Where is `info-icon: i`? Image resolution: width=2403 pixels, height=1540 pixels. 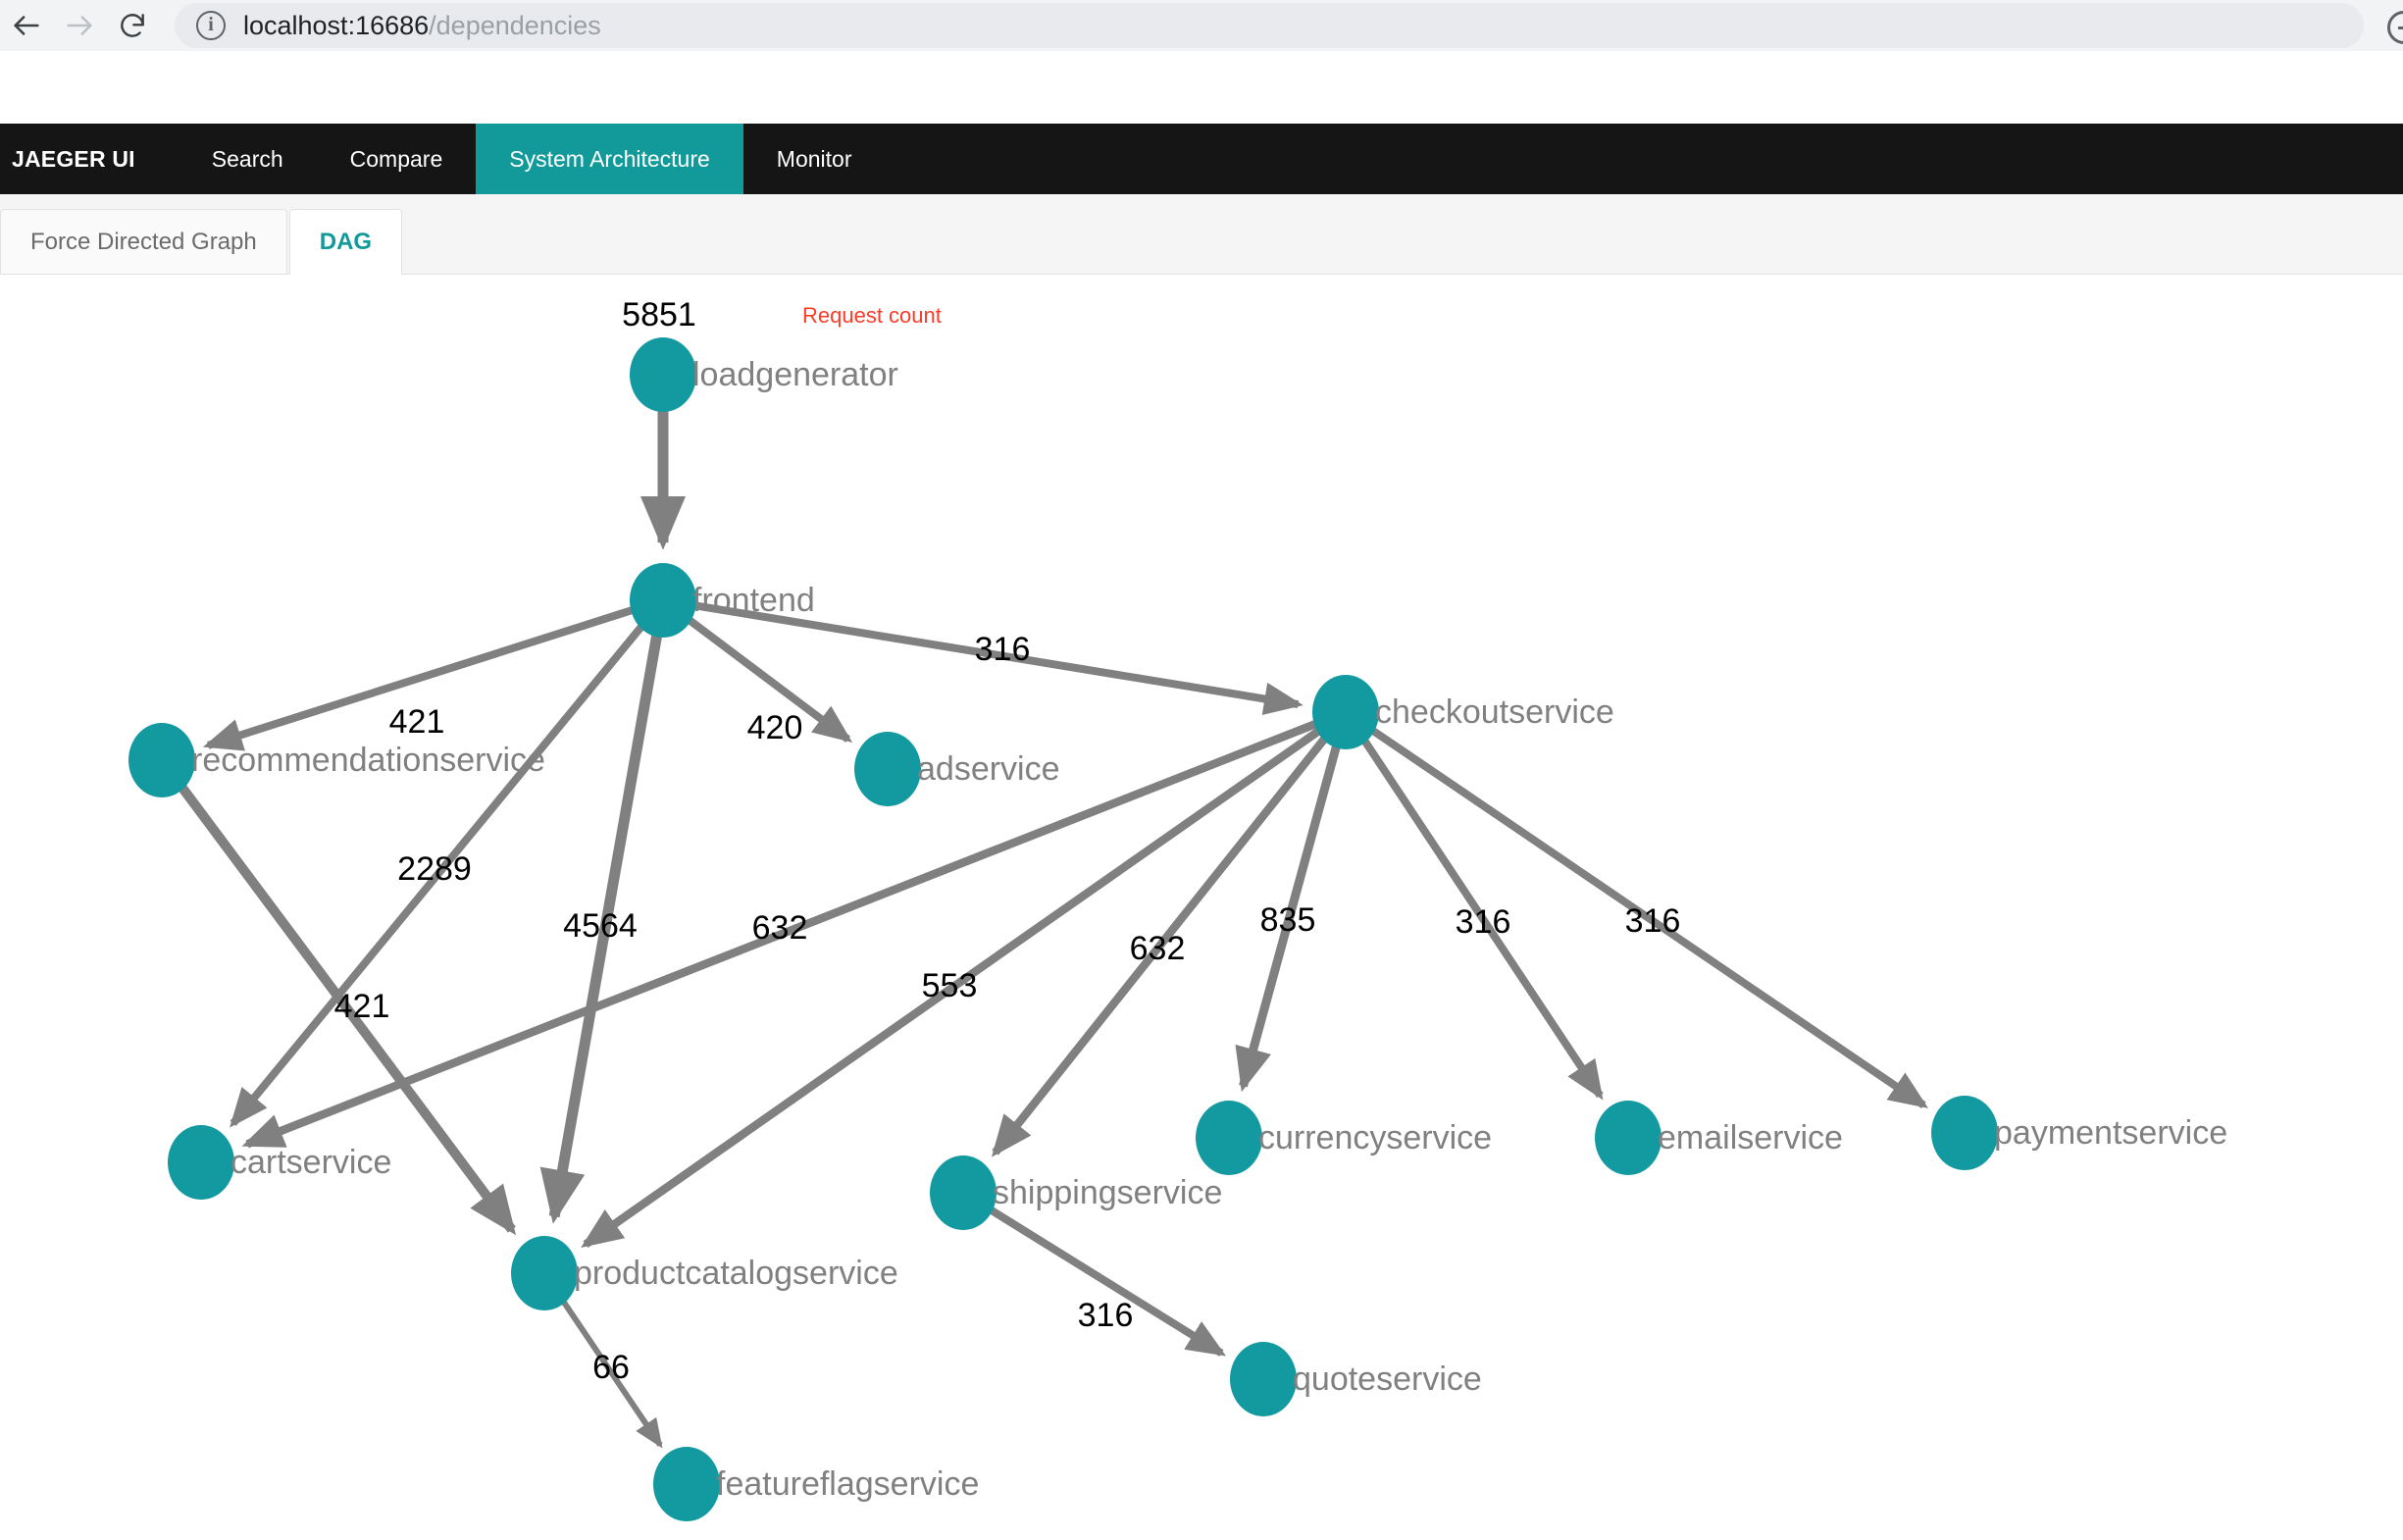
info-icon: i is located at coordinates (211, 25).